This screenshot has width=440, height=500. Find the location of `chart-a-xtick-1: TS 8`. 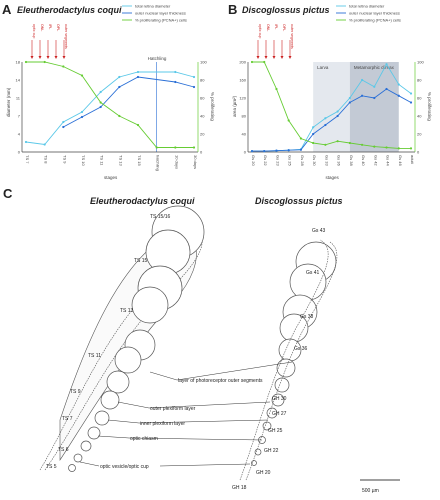

chart-a-xtick-1: TS 8 is located at coordinates (46, 159).